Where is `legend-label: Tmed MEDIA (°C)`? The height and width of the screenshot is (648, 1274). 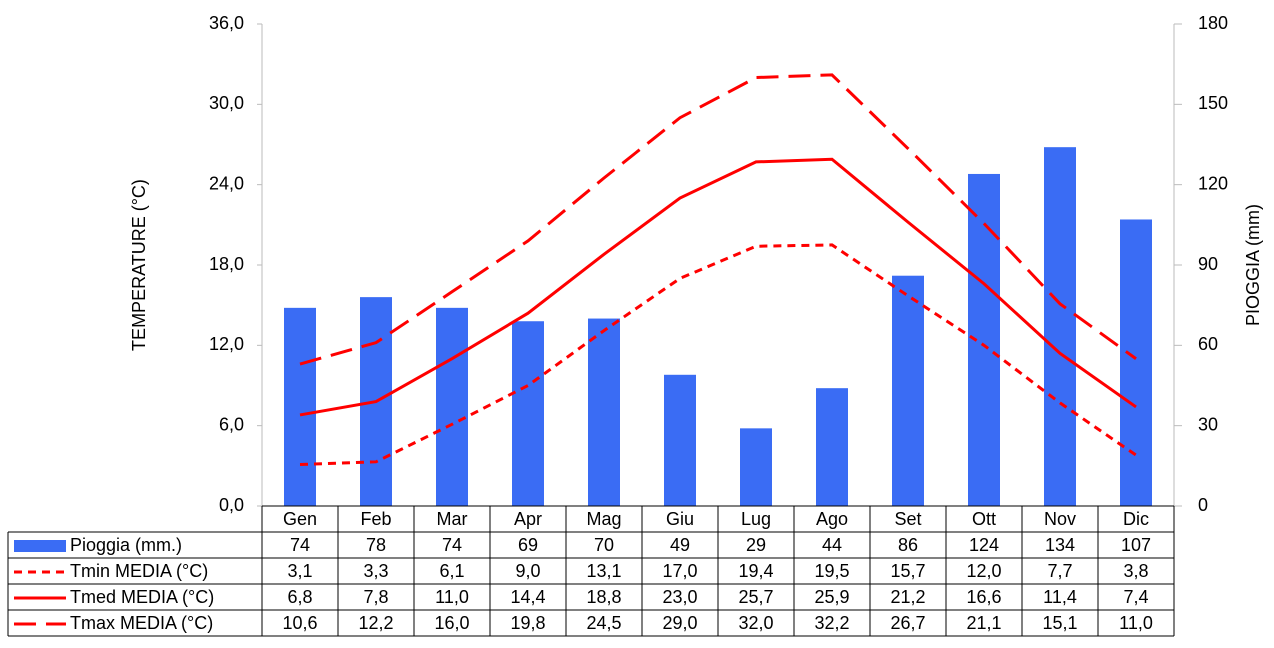 legend-label: Tmed MEDIA (°C) is located at coordinates (142, 597).